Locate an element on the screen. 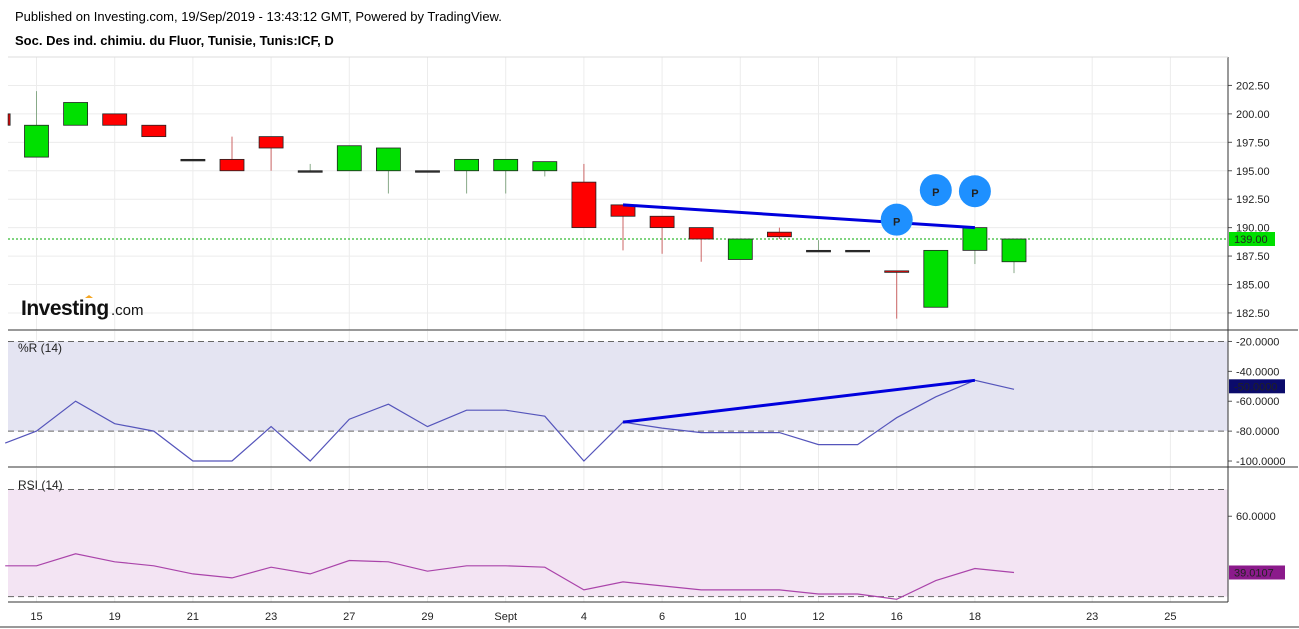  y-tick-label: 192.50 is located at coordinates (1253, 200).